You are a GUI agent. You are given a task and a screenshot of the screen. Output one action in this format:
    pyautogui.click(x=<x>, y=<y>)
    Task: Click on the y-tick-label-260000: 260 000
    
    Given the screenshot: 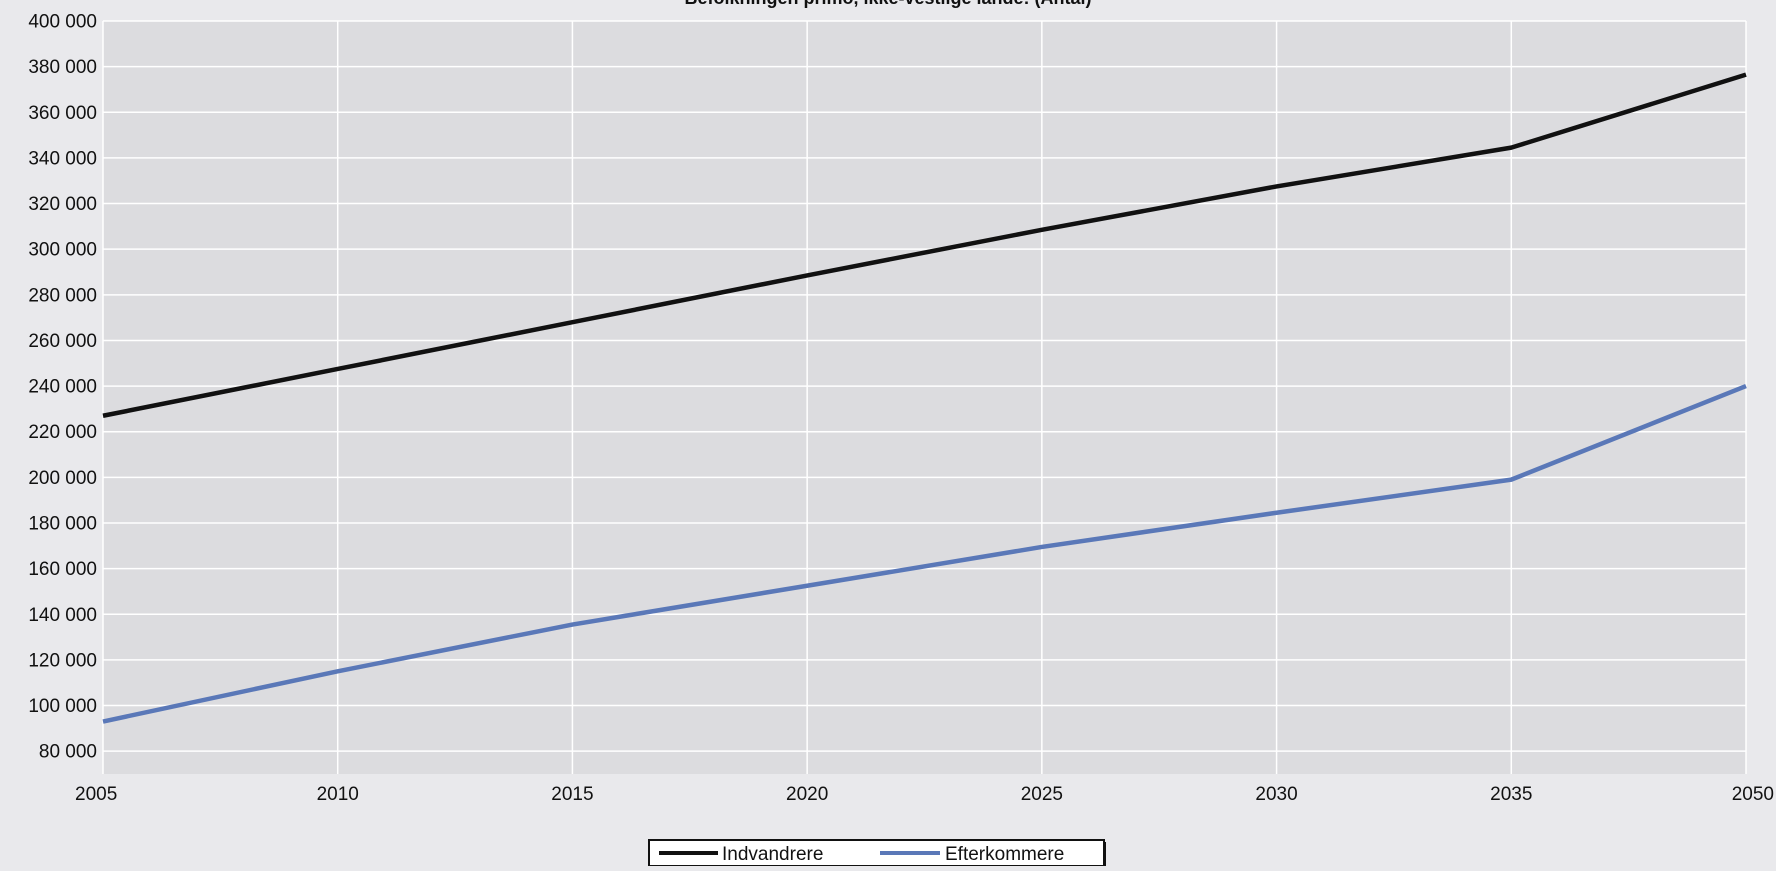 What is the action you would take?
    pyautogui.click(x=62, y=341)
    